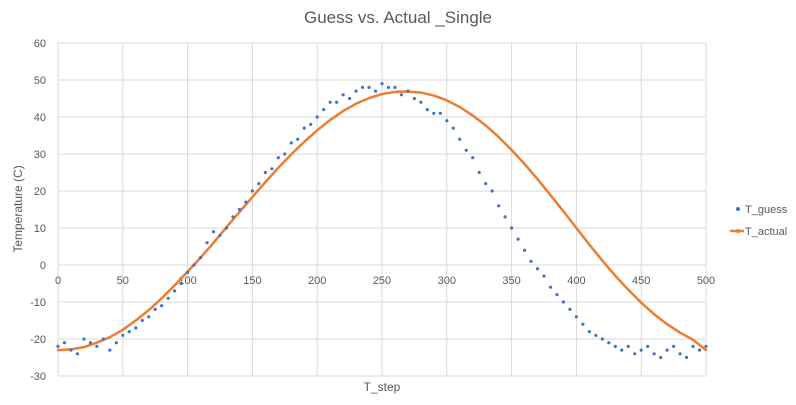 This screenshot has width=796, height=405. What do you see at coordinates (18, 208) in the screenshot?
I see `y-axis-title: Temperature (C)` at bounding box center [18, 208].